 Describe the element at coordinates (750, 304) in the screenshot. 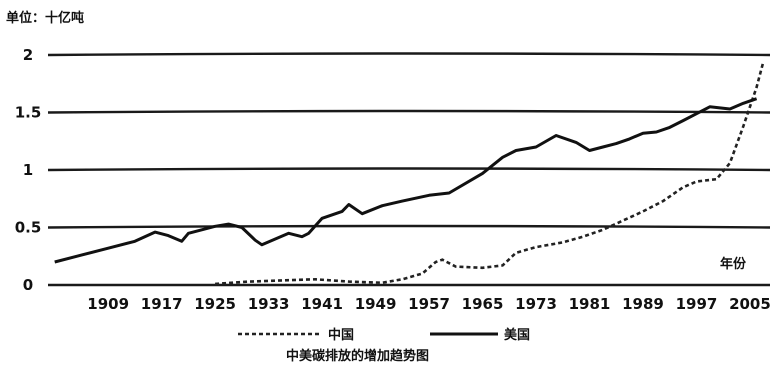

I see `x-tick-label: 2005` at that location.